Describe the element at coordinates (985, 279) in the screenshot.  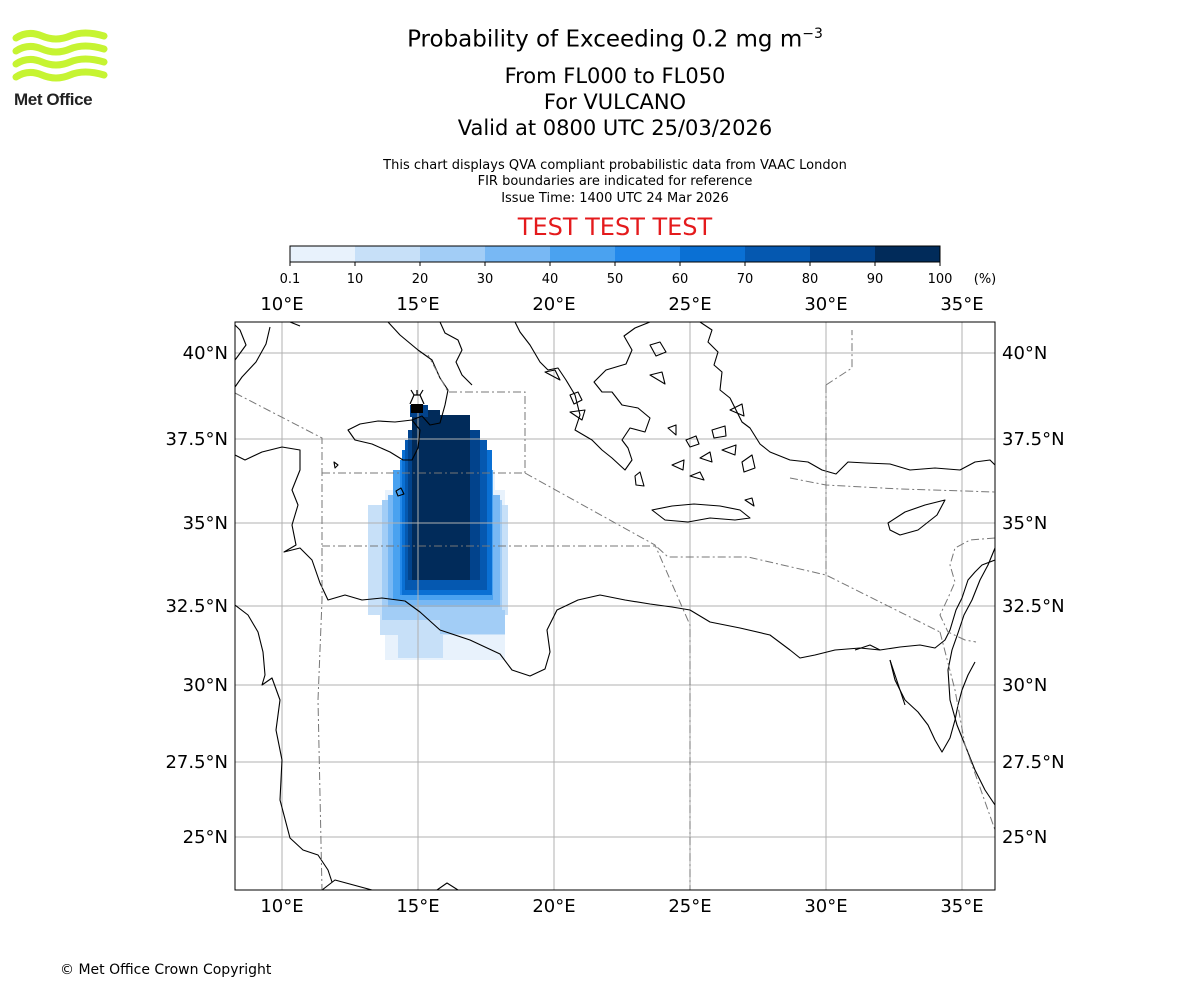
I see `colorbar-unit: (%)` at that location.